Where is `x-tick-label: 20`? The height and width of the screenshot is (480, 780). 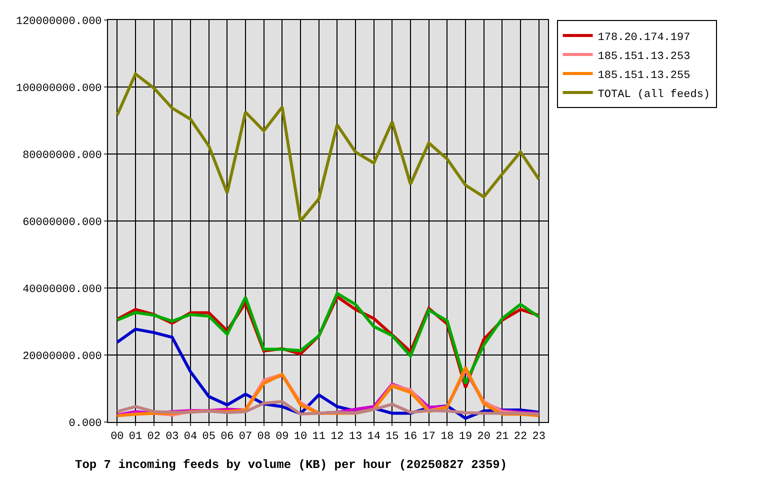 x-tick-label: 20 is located at coordinates (483, 437).